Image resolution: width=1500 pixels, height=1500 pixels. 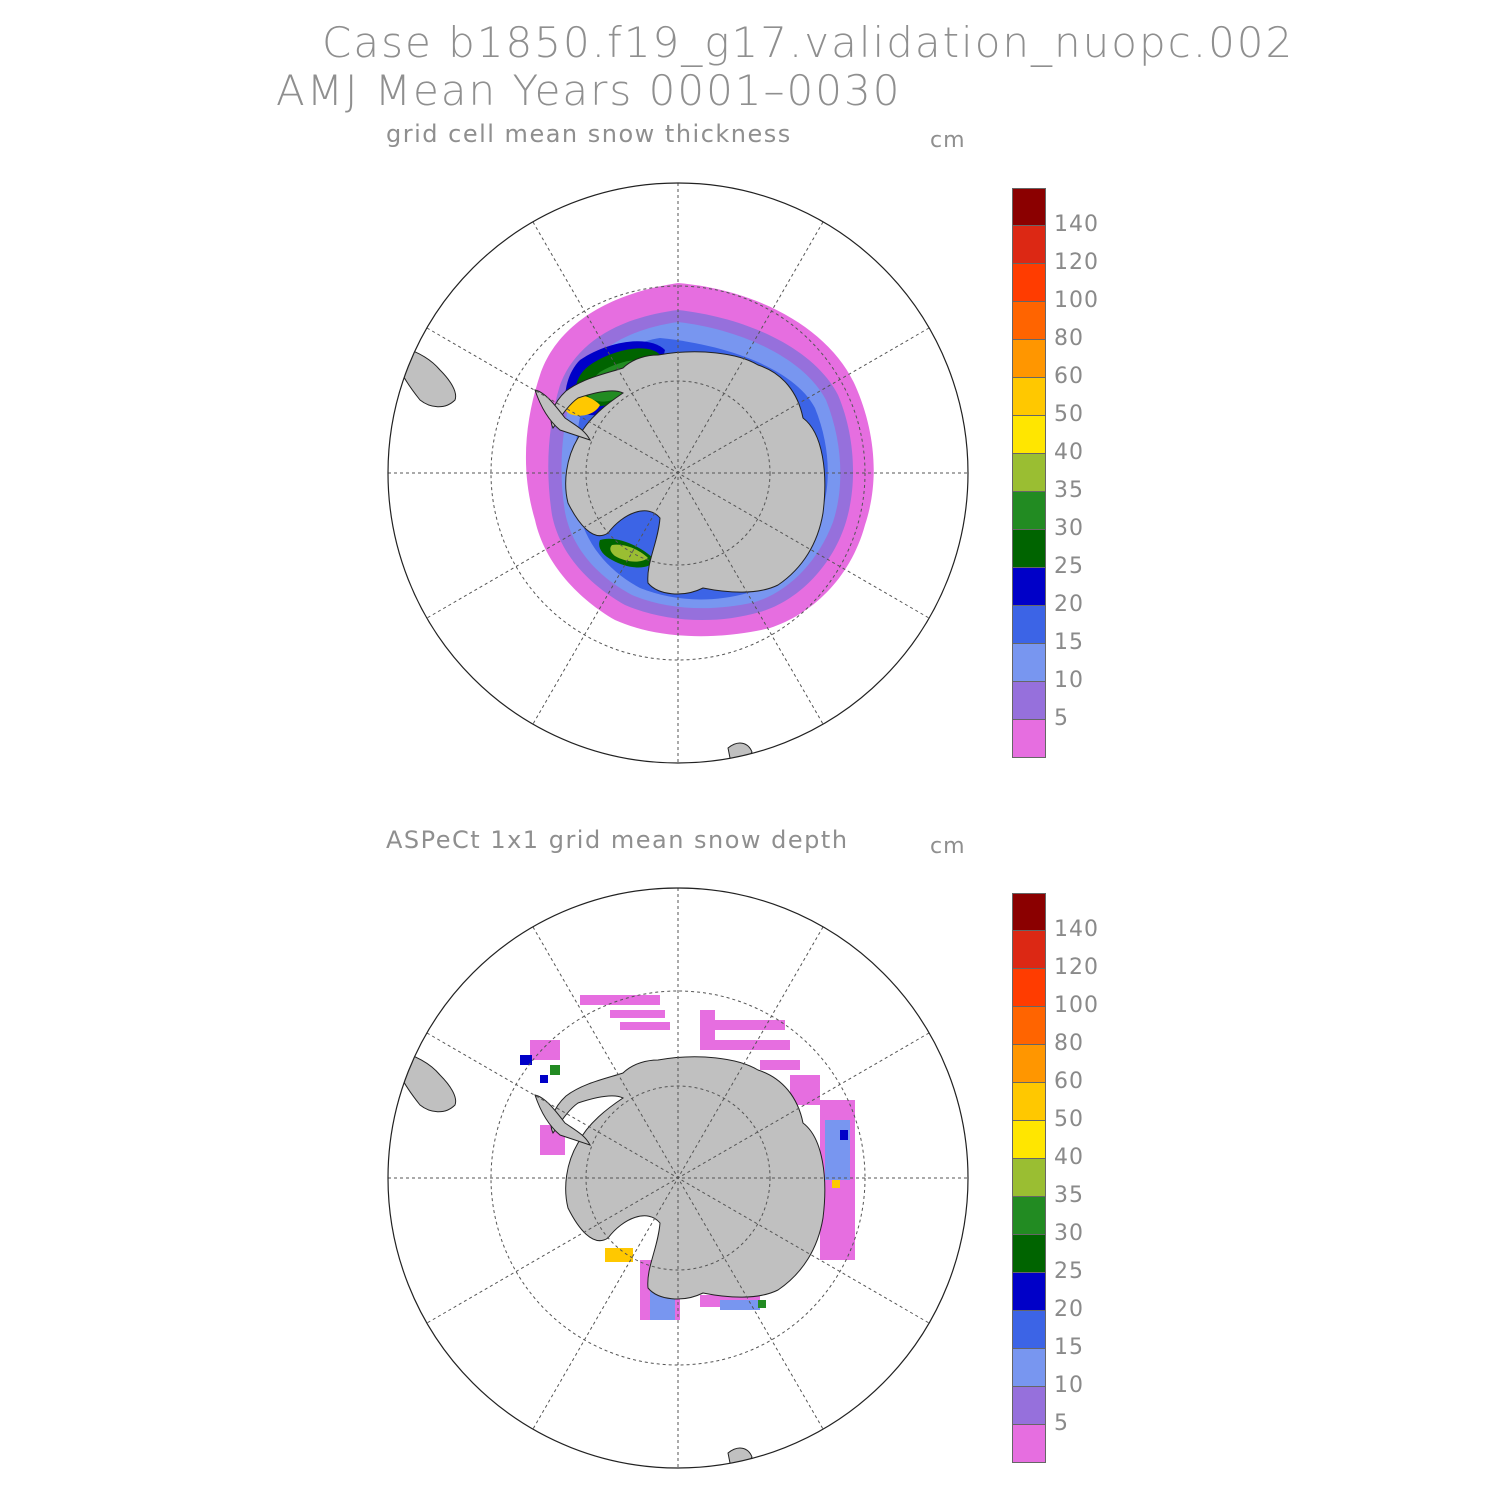 I want to click on colorbar-bottom, so click(x=1029, y=1178).